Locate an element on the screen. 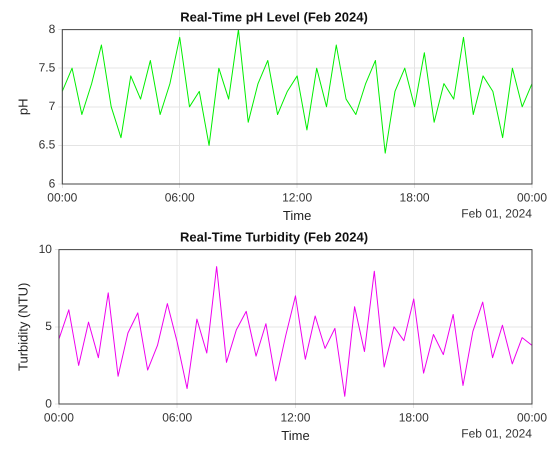 The width and height of the screenshot is (558, 459). y-tick-label: 7.5 is located at coordinates (47, 67).